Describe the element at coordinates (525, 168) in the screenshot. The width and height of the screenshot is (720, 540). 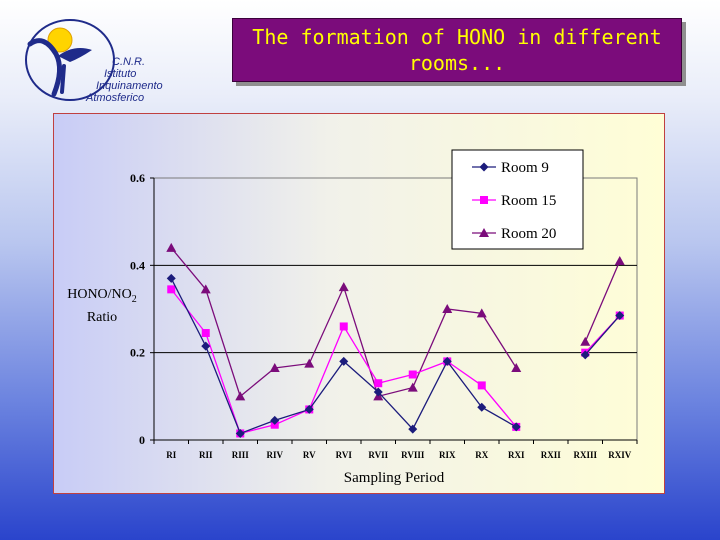
I see `legend-label: Room 9` at that location.